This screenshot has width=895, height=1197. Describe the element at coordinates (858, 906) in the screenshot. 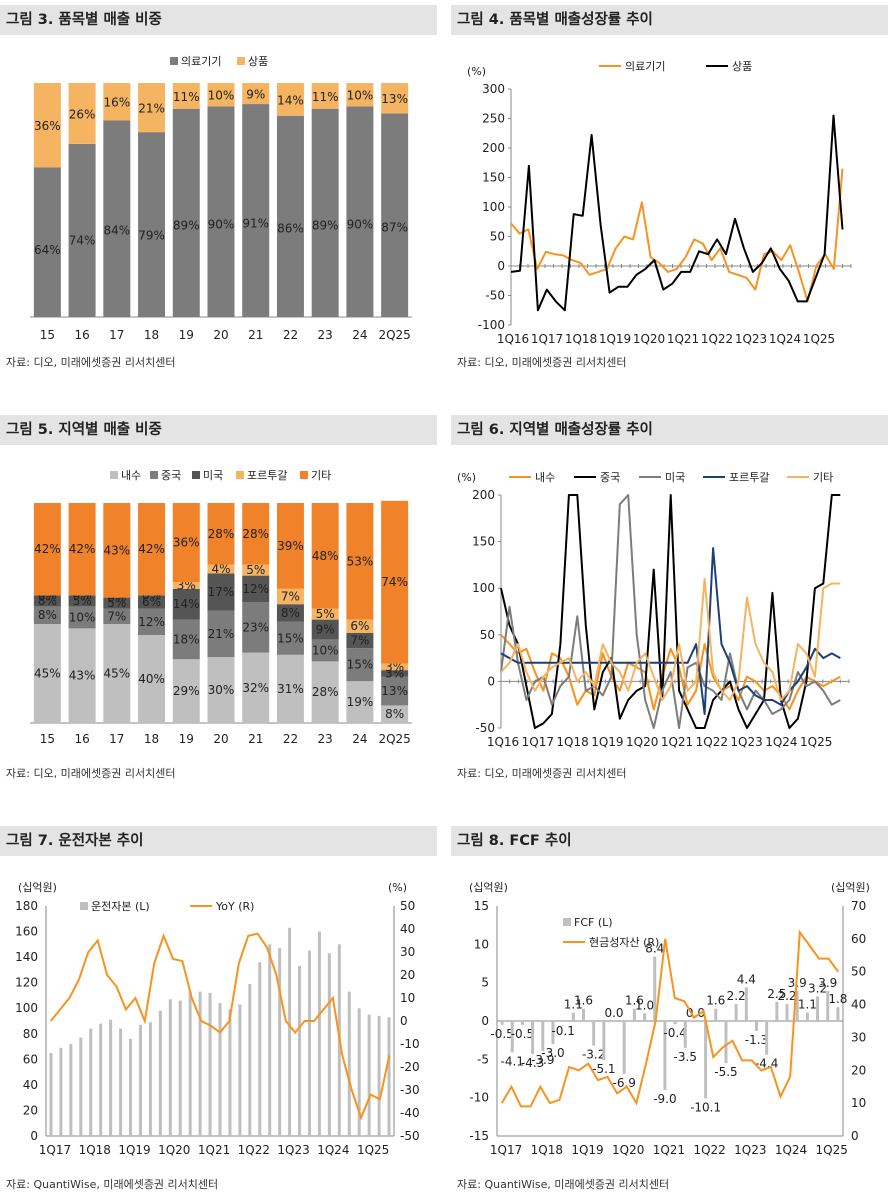

I see `y-tick-label: 70` at that location.